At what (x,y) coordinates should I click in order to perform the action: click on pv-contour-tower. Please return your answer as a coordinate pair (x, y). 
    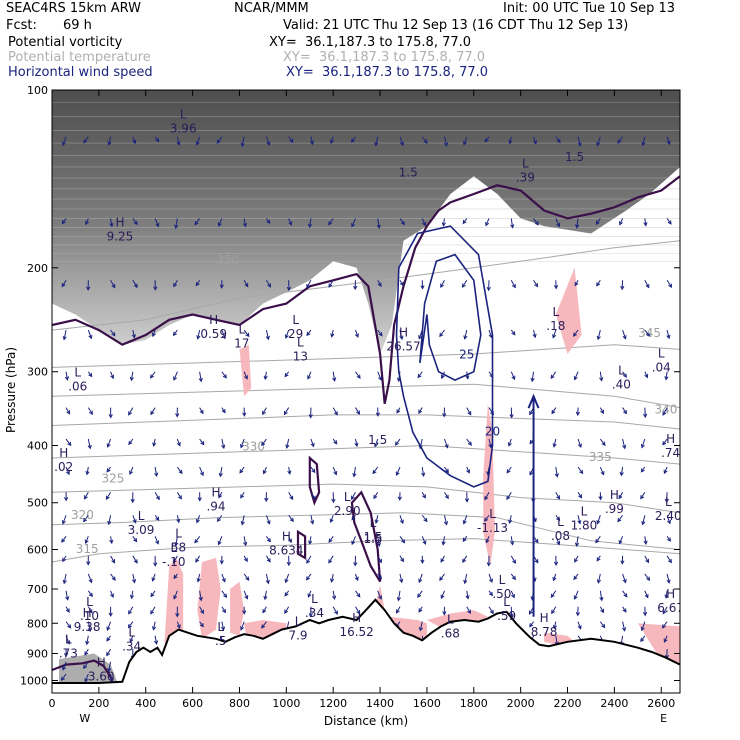
    Looking at the image, I should click on (366, 536).